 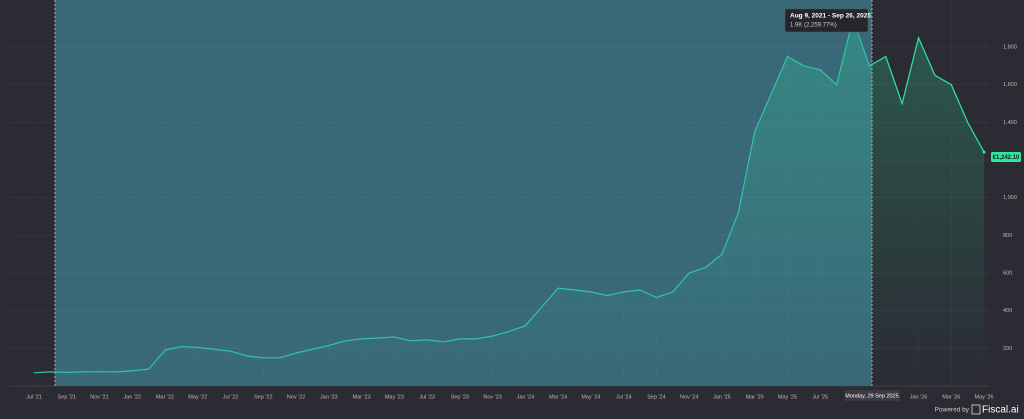 I want to click on x-tick-label: Jan '24, so click(x=526, y=397).